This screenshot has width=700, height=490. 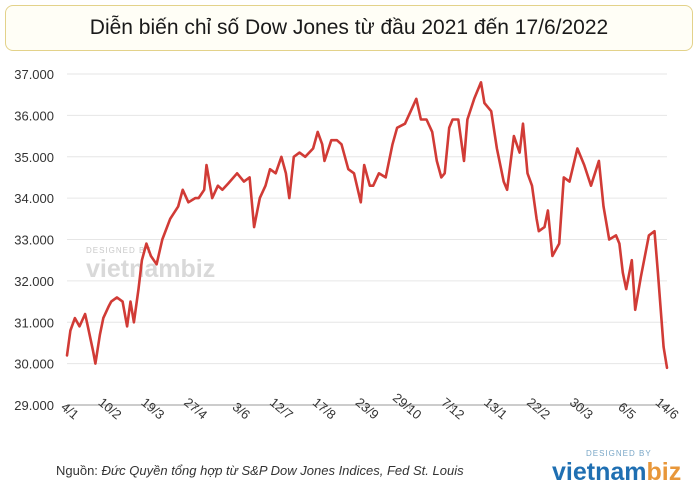 What do you see at coordinates (34, 115) in the screenshot?
I see `y-tick-label: 36.000` at bounding box center [34, 115].